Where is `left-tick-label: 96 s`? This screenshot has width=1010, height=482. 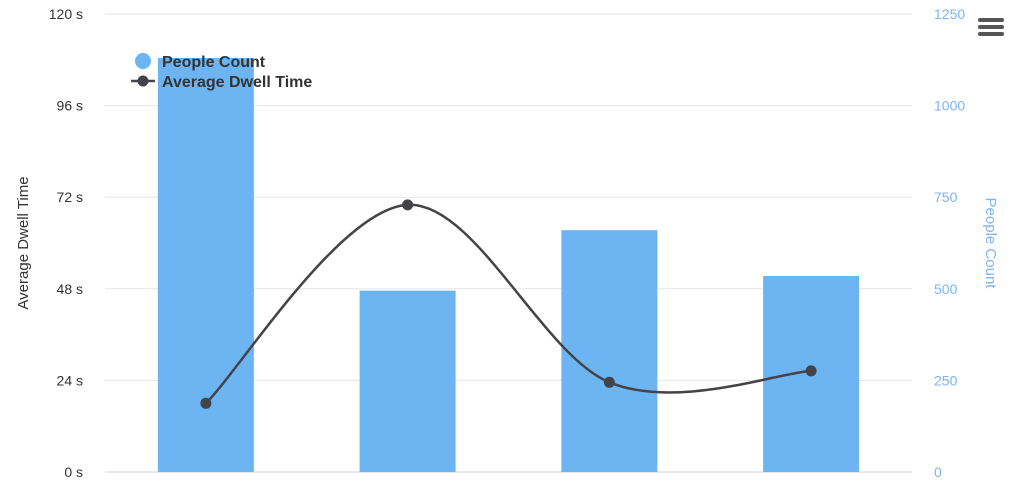
left-tick-label: 96 s is located at coordinates (70, 106).